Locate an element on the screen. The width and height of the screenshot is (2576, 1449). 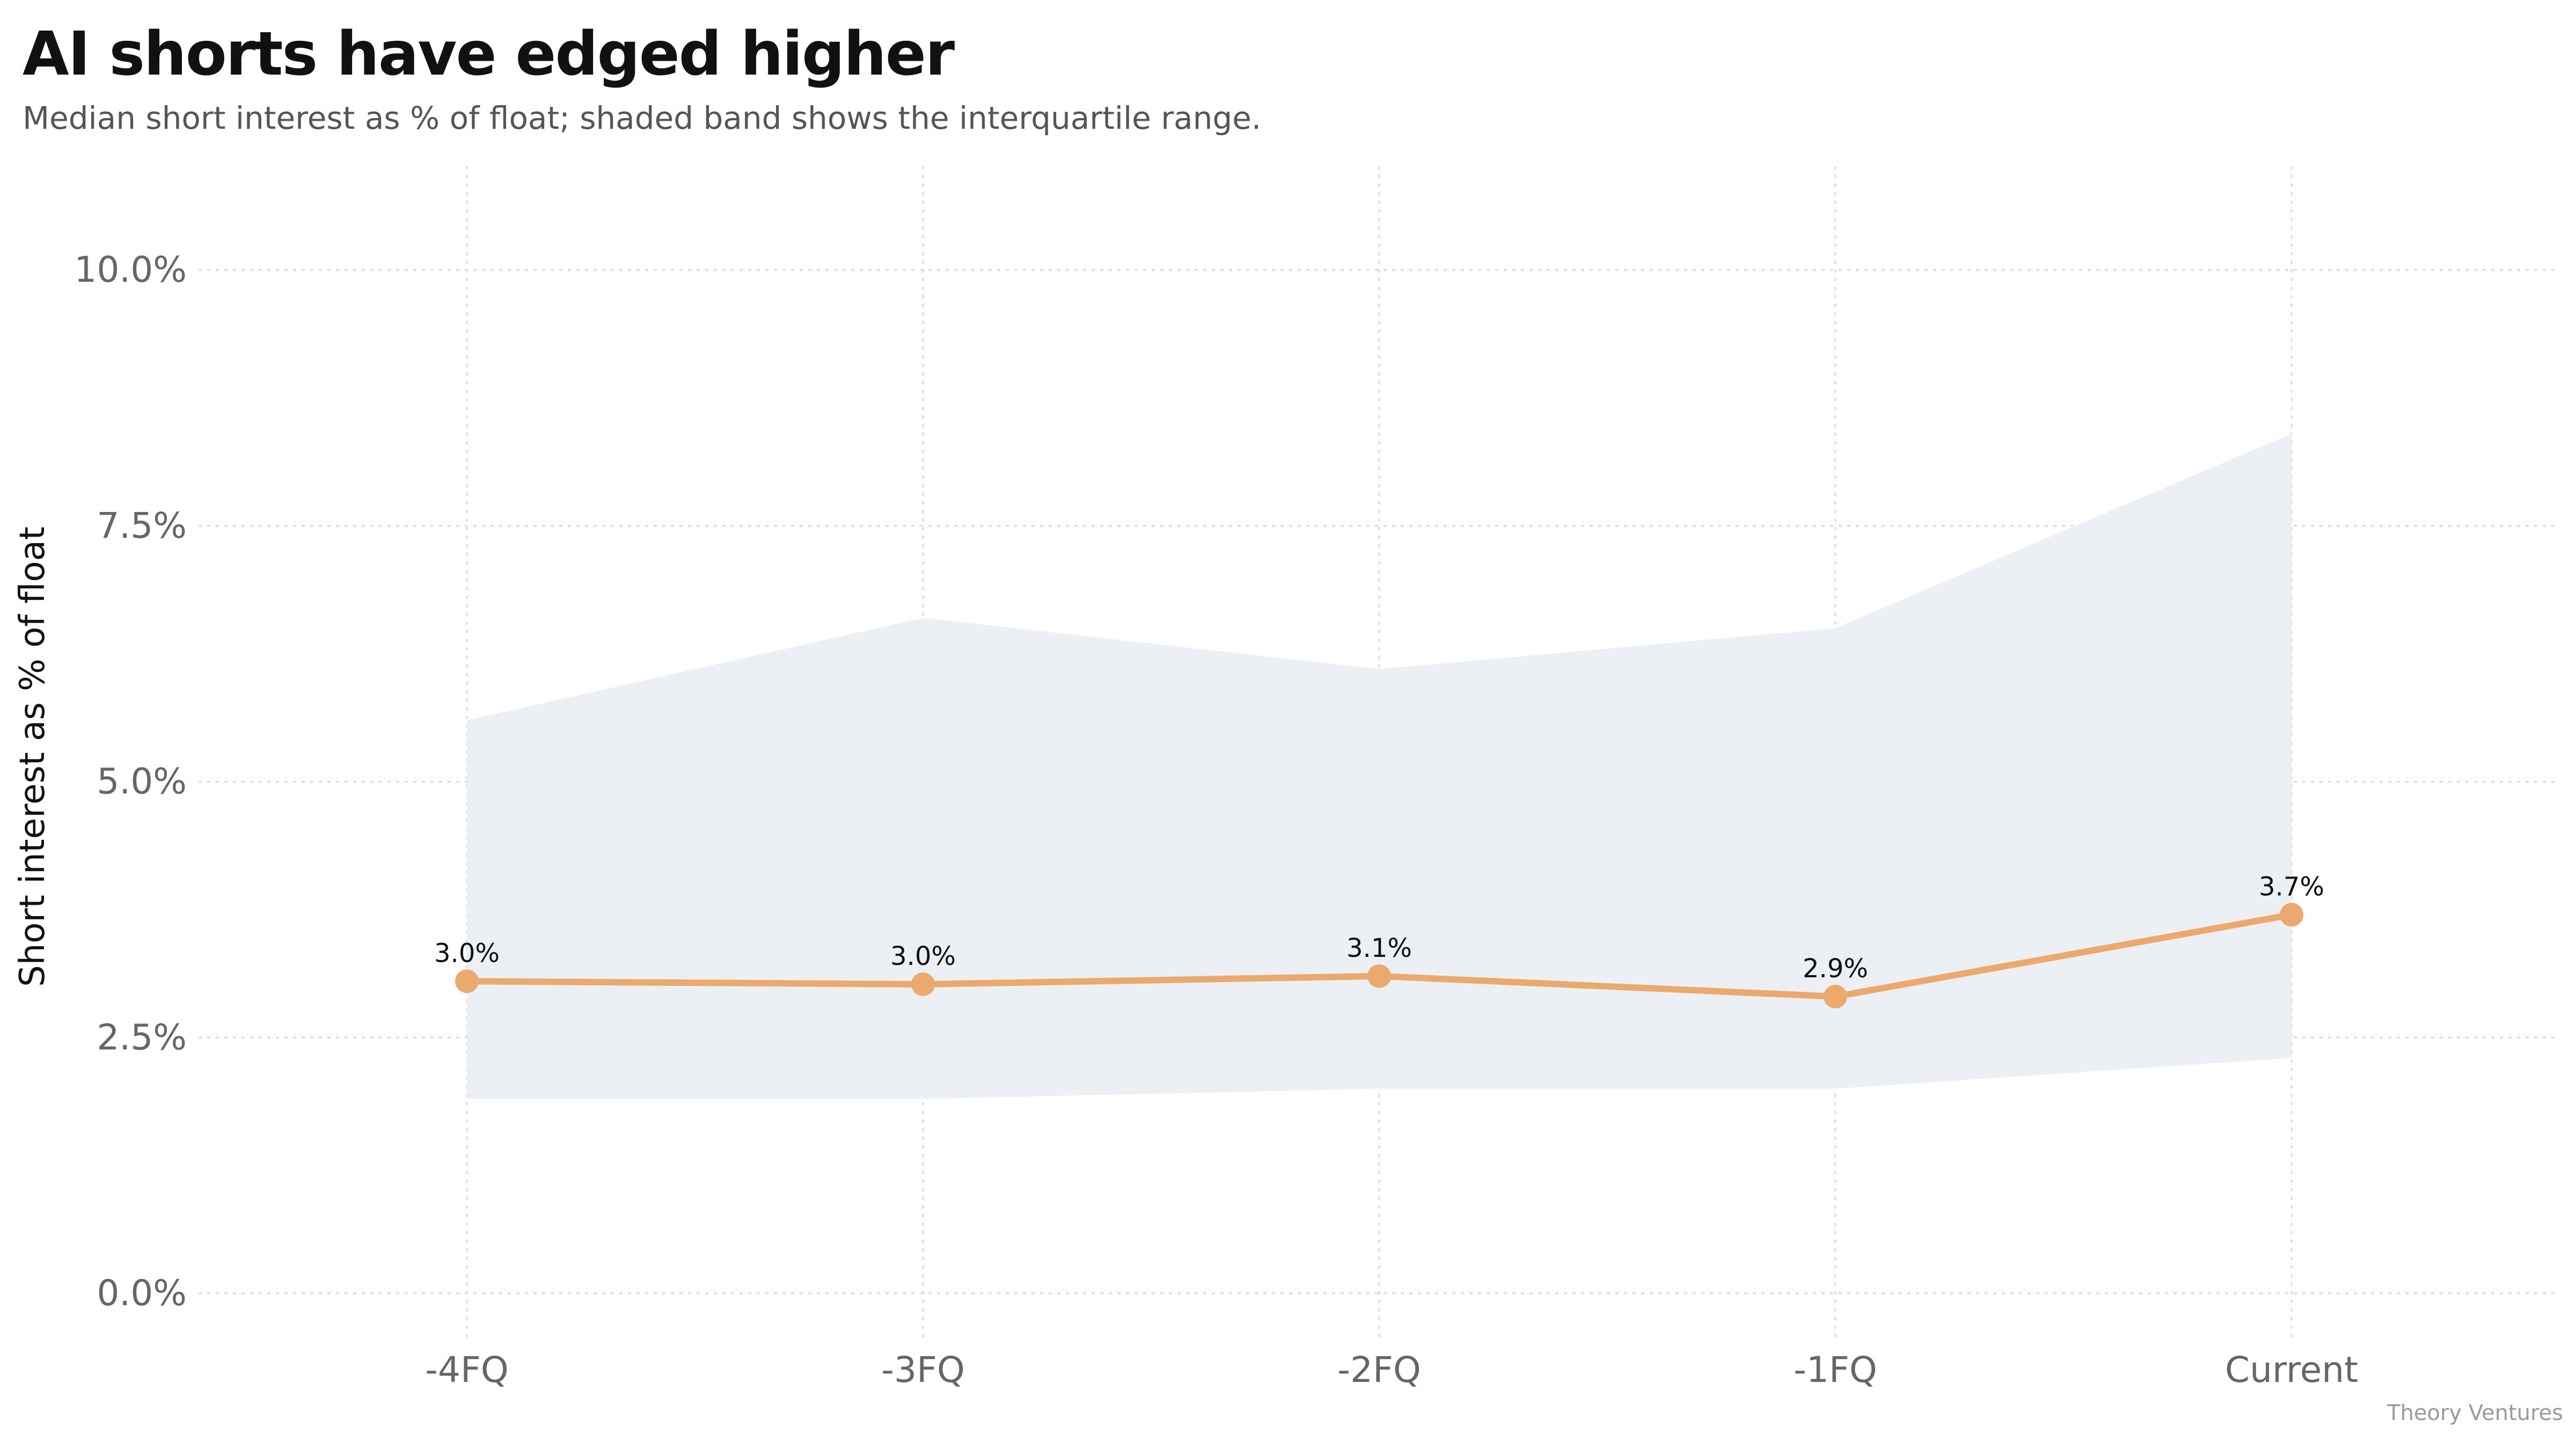
data-point-2fq is located at coordinates (1379, 976).